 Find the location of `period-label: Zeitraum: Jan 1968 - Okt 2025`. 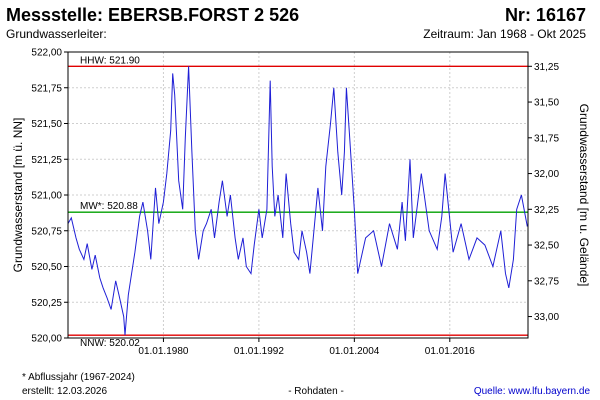

period-label: Zeitraum: Jan 1968 - Okt 2025 is located at coordinates (504, 34).